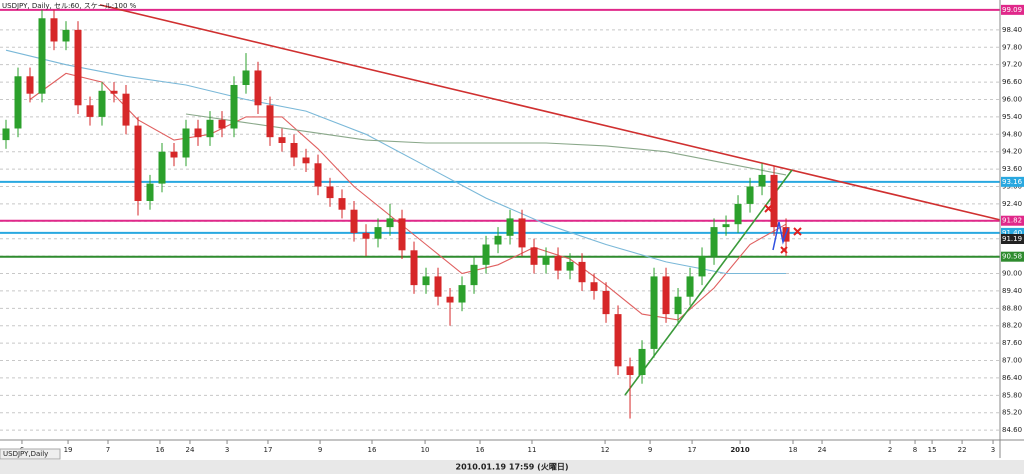  I want to click on y-tick-label: 94.20, so click(1012, 152).